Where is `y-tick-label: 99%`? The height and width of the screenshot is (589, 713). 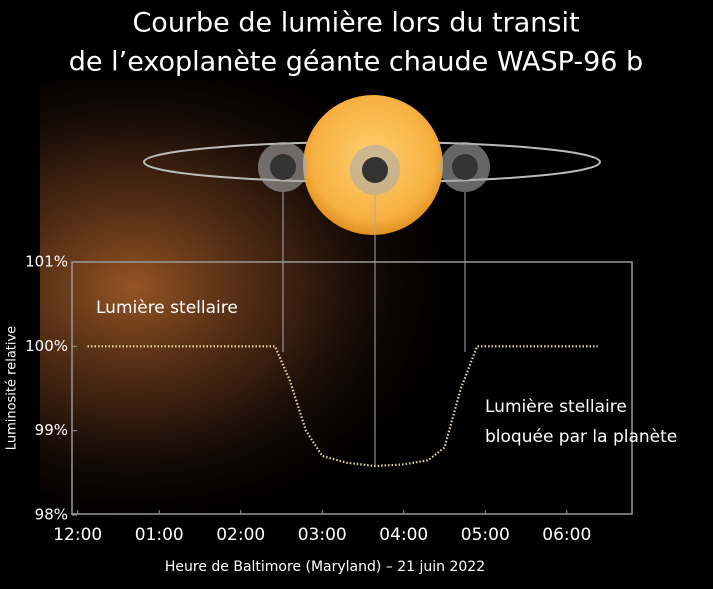 y-tick-label: 99% is located at coordinates (51, 430).